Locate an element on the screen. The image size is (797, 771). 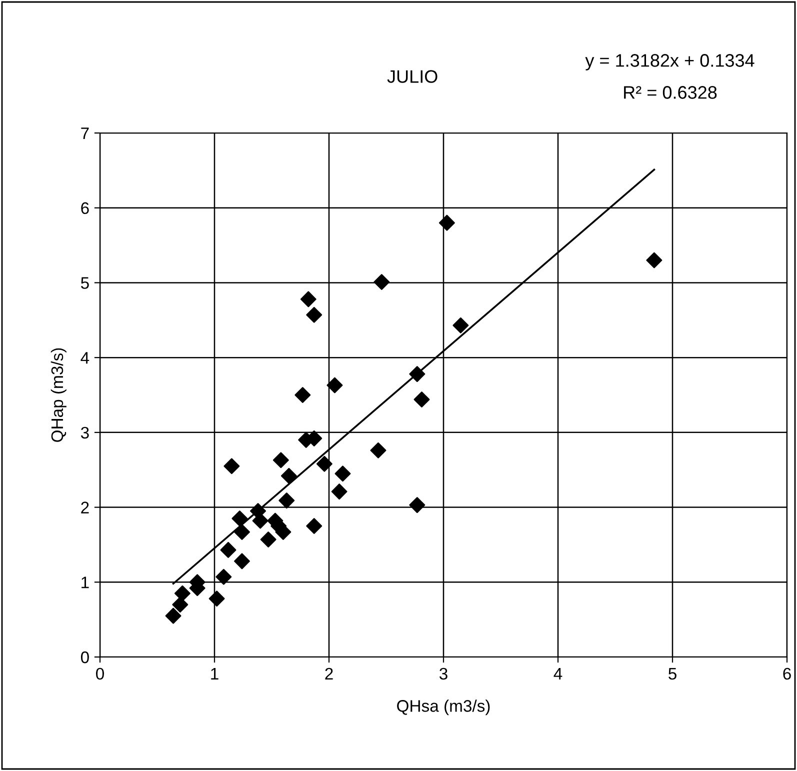
y-tick-label: 2 is located at coordinates (85, 508).